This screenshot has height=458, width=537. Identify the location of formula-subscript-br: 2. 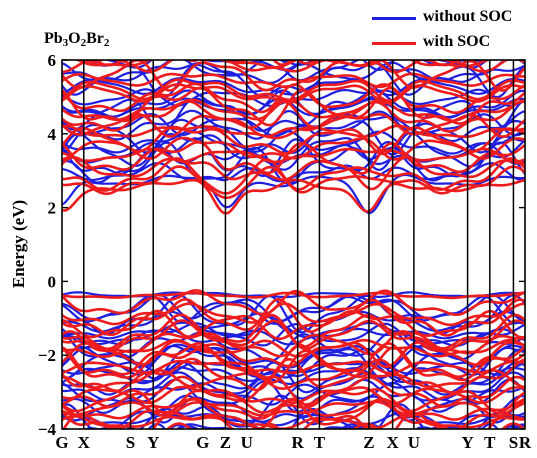
(106, 43).